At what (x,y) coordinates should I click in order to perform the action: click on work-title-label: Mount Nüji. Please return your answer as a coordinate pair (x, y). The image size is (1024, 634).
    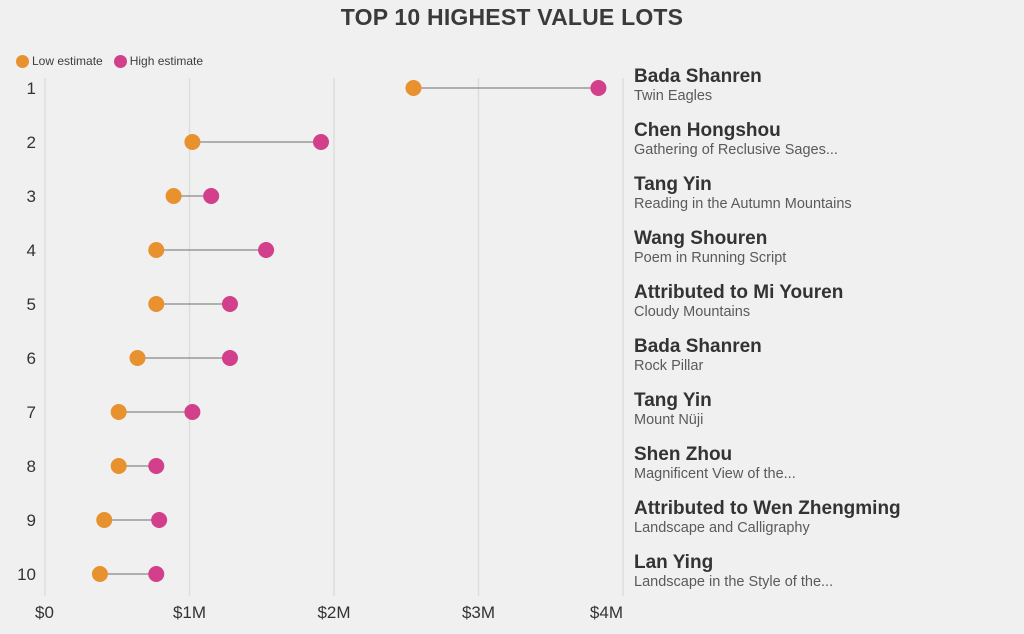
    Looking at the image, I should click on (668, 420).